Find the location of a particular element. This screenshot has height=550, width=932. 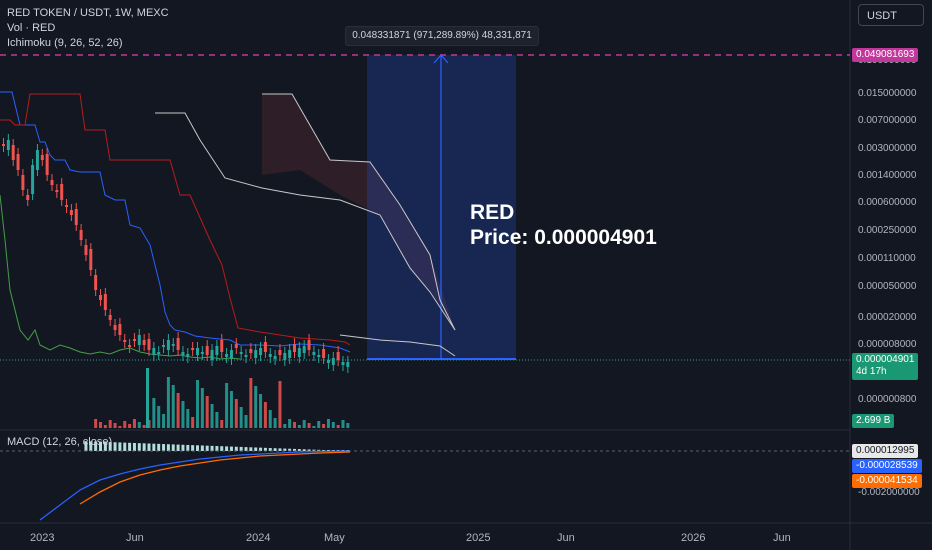

price-axis-label: 0.000020000 is located at coordinates (887, 317).